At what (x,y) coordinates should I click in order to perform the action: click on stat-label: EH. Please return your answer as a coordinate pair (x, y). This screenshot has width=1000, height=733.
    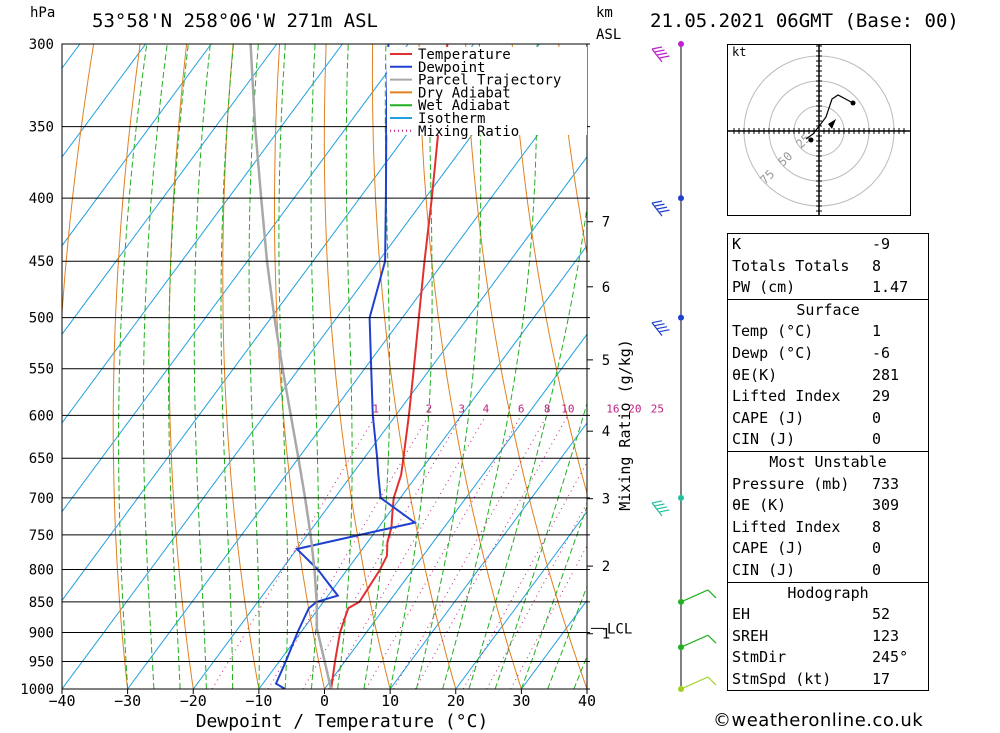
    Looking at the image, I should click on (741, 614).